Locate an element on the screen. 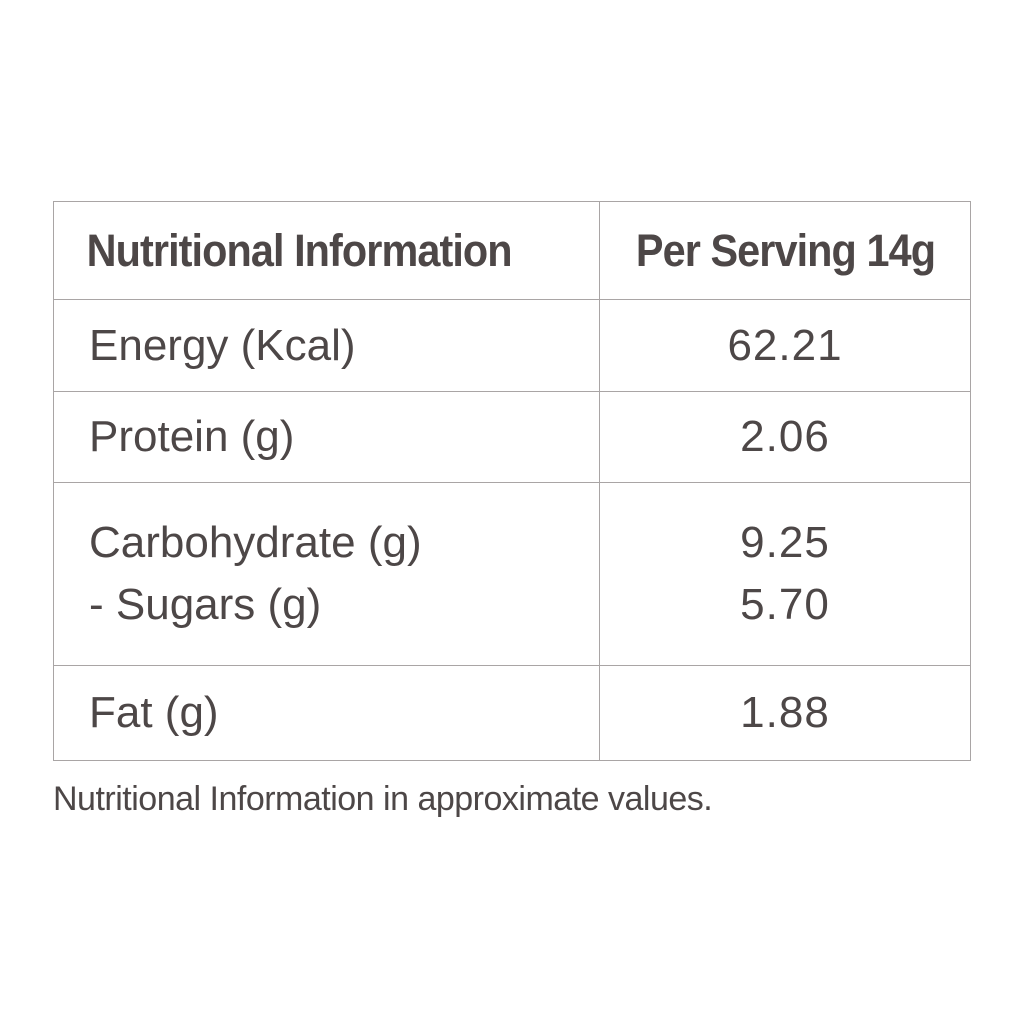 This screenshot has width=1024, height=1024. table-row-protein: Protein (g) 2.06 is located at coordinates (512, 437).